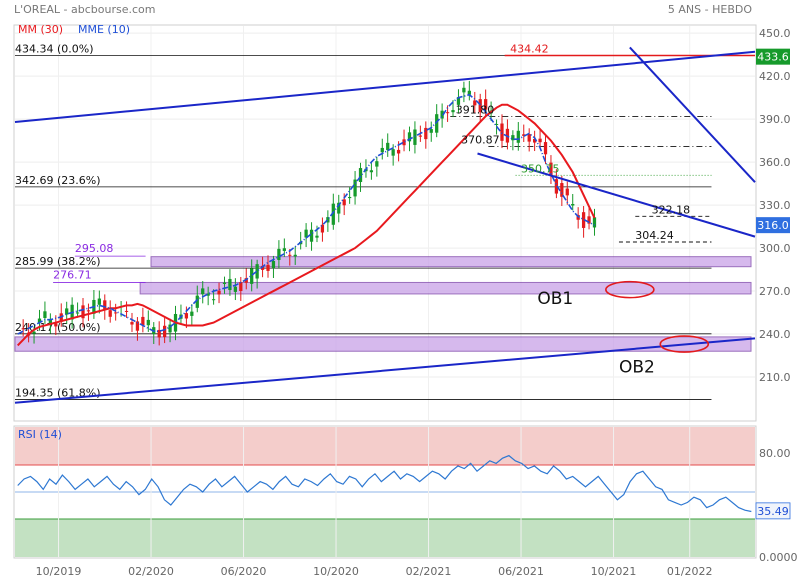 This screenshot has width=800, height=580. What do you see at coordinates (540, 168) in the screenshot?
I see `annotation-label: 350.75` at bounding box center [540, 168].